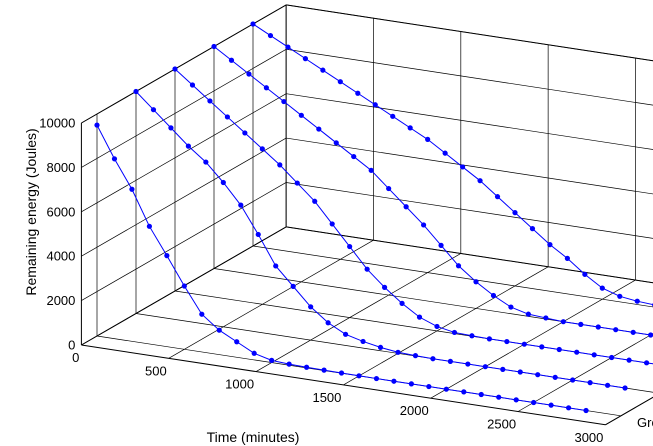 This screenshot has width=653, height=446. What do you see at coordinates (75, 357) in the screenshot?
I see `x-tick-label: 0` at bounding box center [75, 357].